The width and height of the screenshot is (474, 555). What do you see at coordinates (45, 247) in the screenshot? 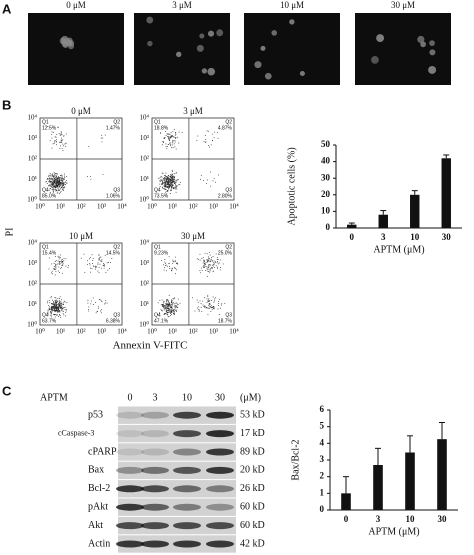
I see `quadrant-name: Q1` at bounding box center [45, 247].